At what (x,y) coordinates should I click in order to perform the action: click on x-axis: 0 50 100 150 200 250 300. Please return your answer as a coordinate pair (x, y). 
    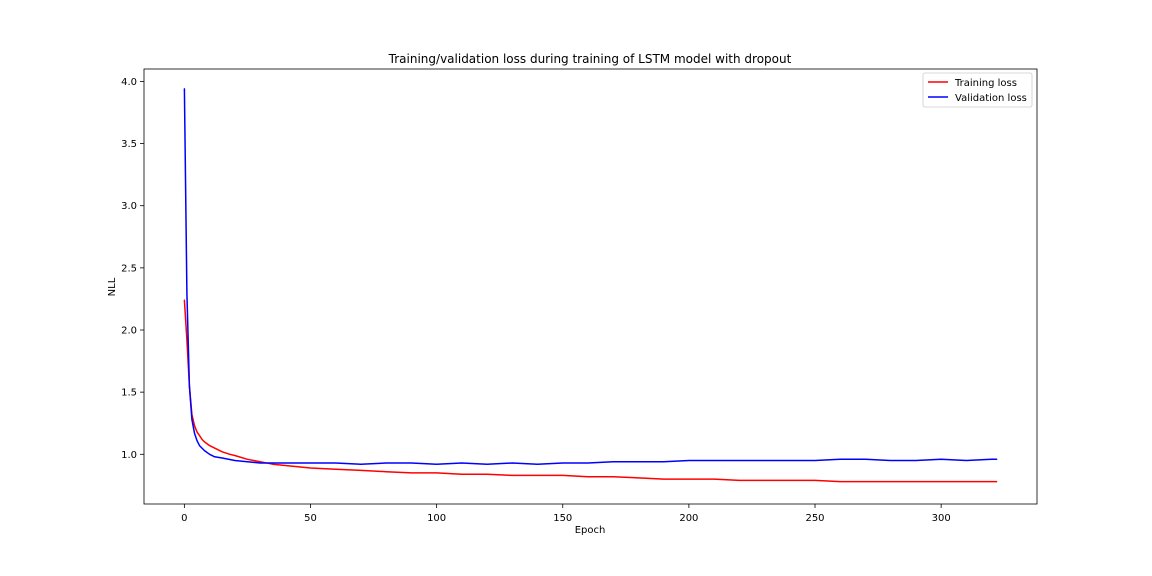
    Looking at the image, I should click on (566, 514).